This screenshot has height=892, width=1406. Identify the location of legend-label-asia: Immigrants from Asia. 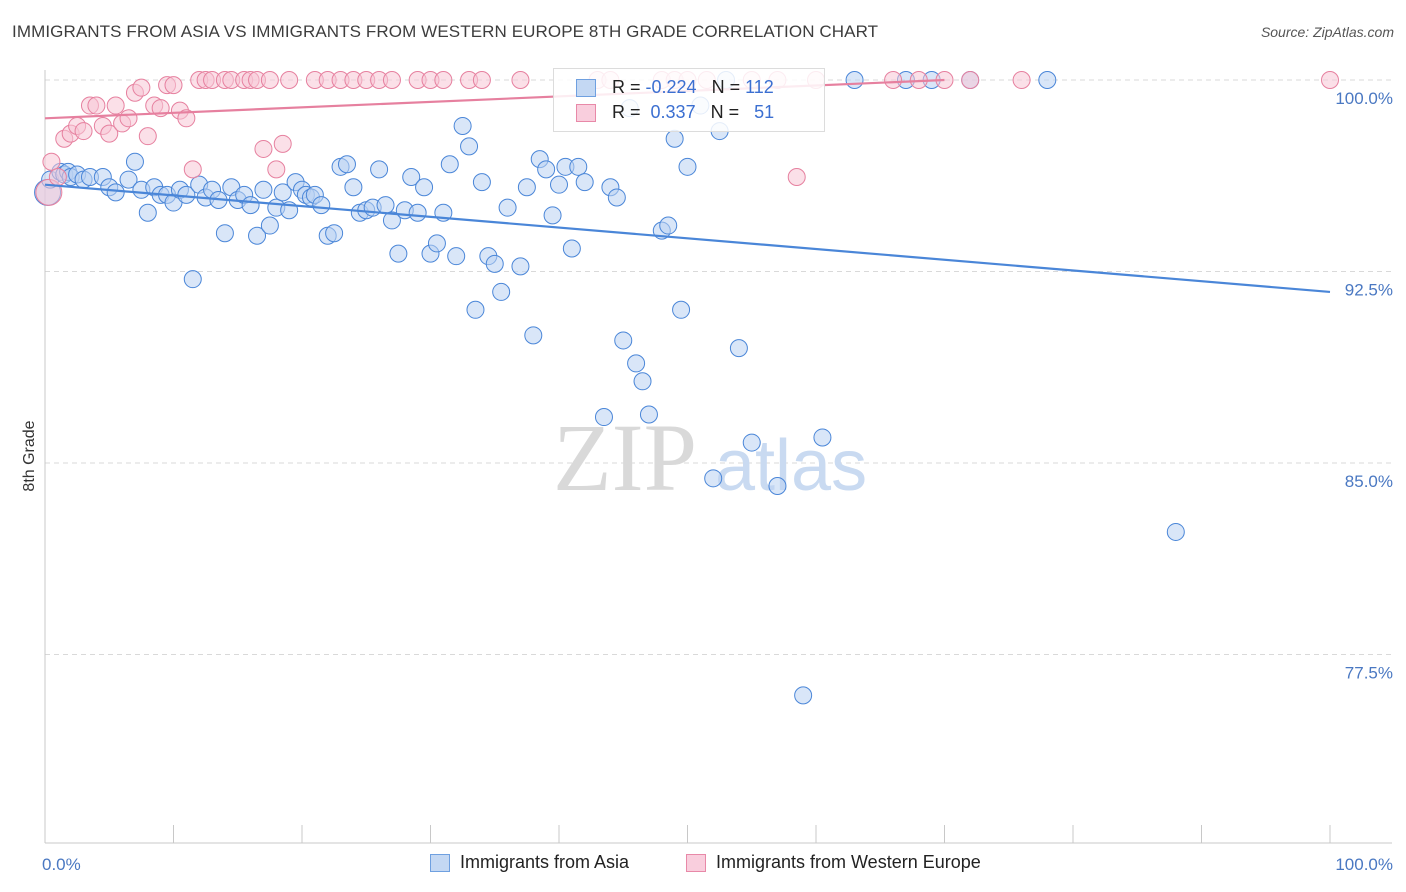
(545, 862).